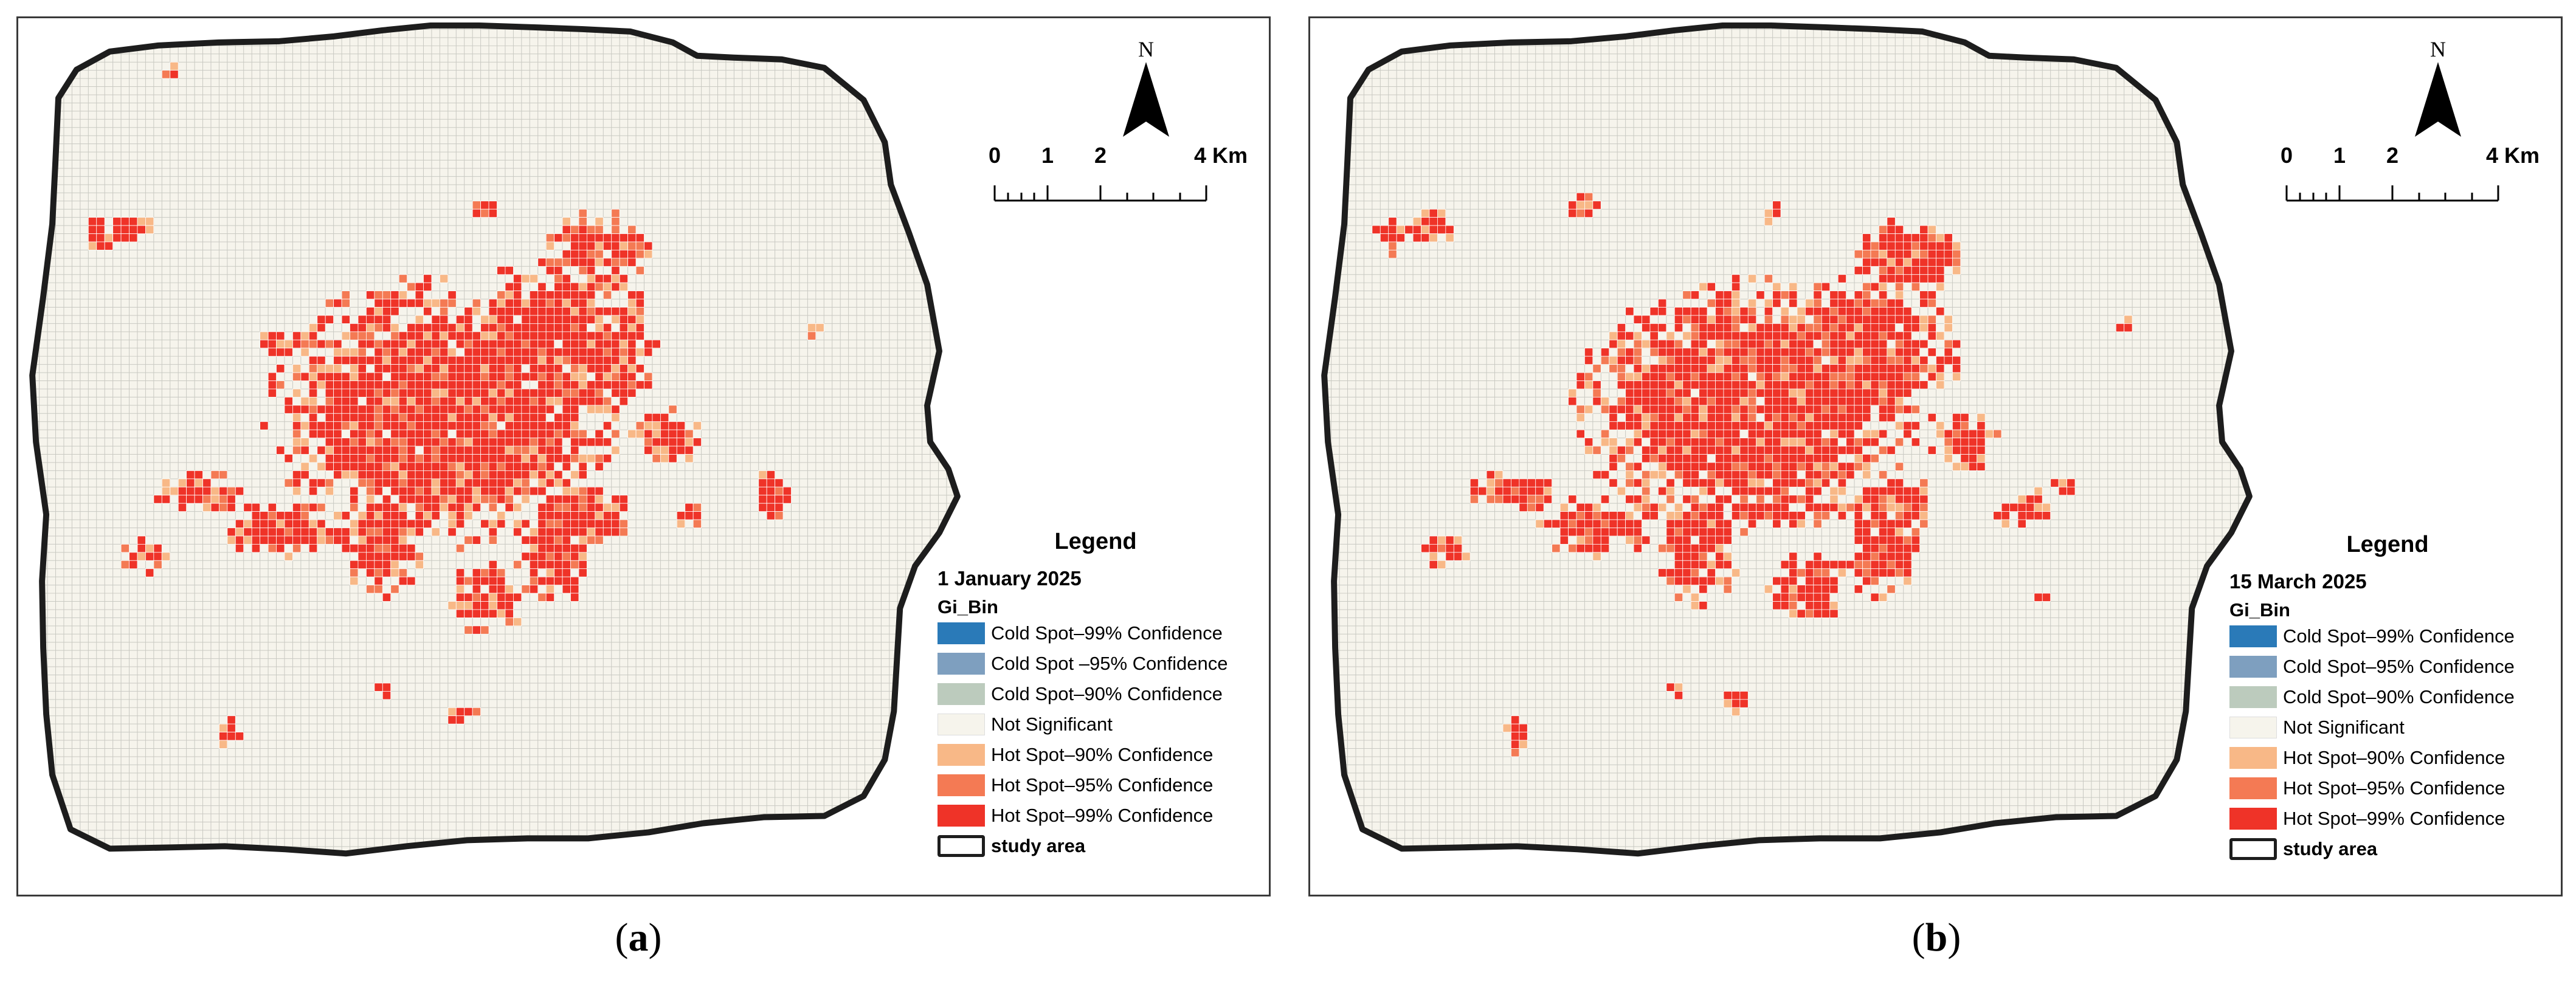  Describe the element at coordinates (2399, 636) in the screenshot. I see `legend-label: Cold Spot–99% Confidence` at that location.